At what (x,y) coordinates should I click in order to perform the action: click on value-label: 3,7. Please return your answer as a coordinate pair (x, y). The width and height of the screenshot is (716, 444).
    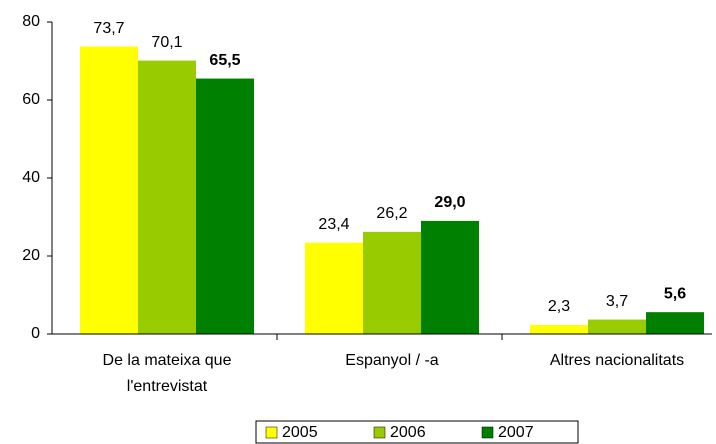
    Looking at the image, I should click on (617, 301).